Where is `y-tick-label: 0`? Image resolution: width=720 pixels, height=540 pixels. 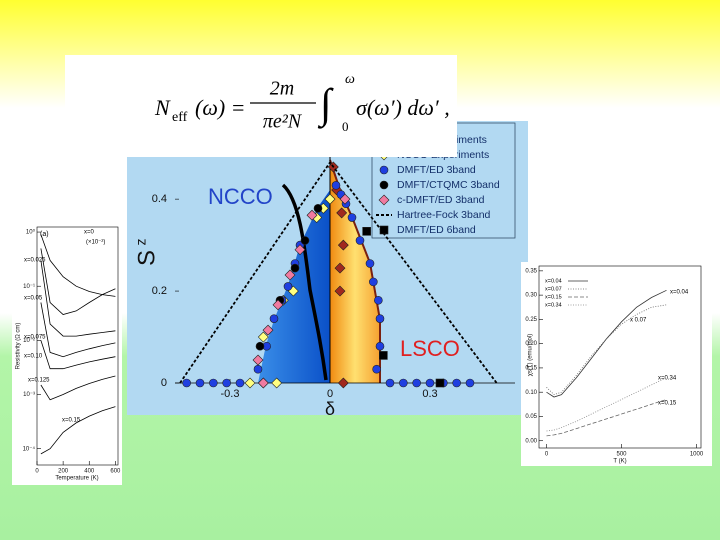 y-tick-label: 0 is located at coordinates (164, 383).